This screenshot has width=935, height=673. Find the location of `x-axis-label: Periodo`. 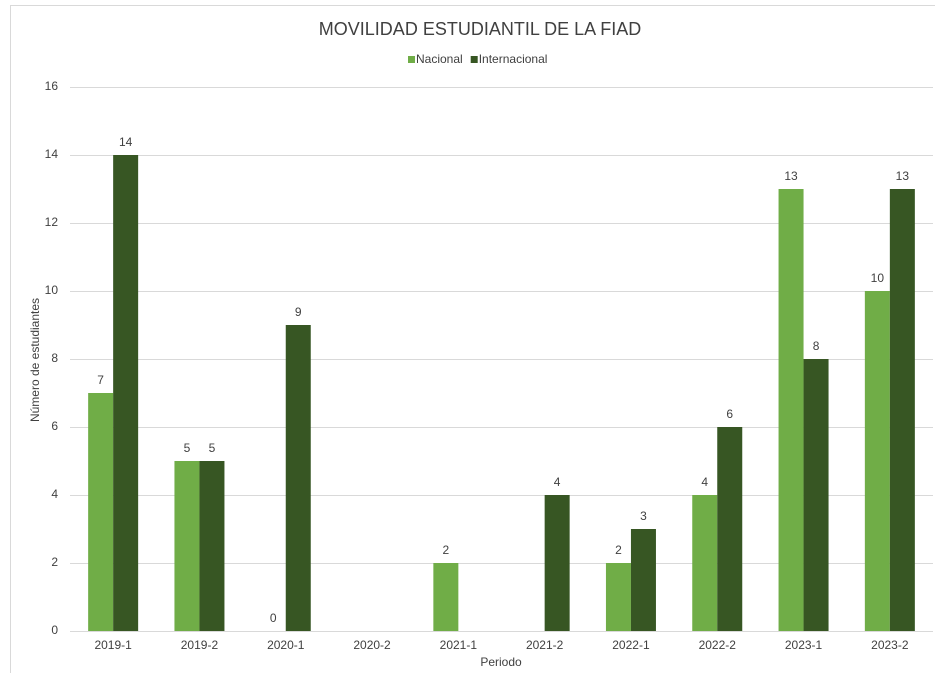

x-axis-label: Periodo is located at coordinates (501, 662).